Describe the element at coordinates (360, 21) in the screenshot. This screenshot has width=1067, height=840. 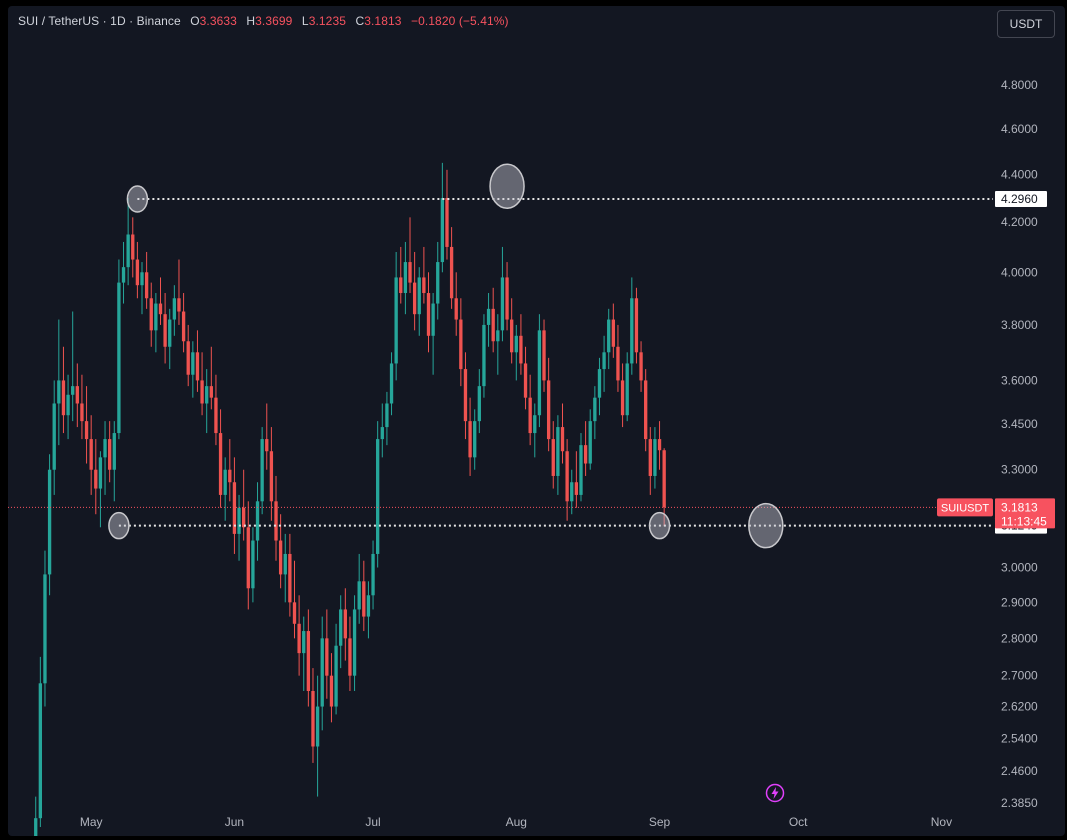
I see `close-label: C` at that location.